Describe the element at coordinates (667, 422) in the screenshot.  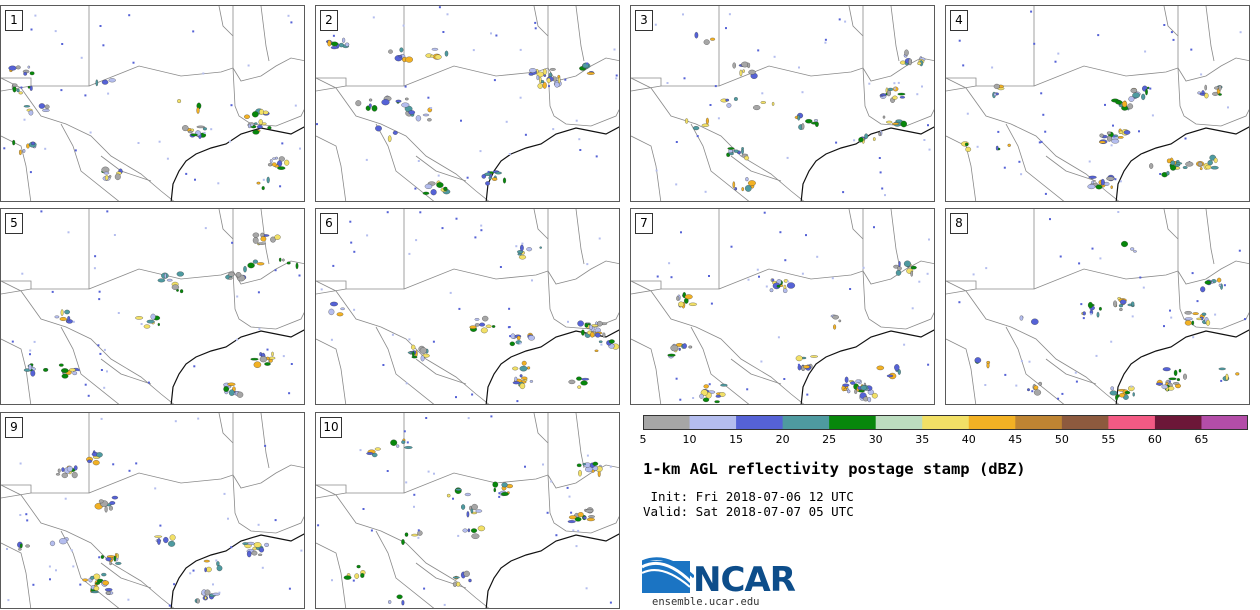
I see `colorbar-swatch` at that location.